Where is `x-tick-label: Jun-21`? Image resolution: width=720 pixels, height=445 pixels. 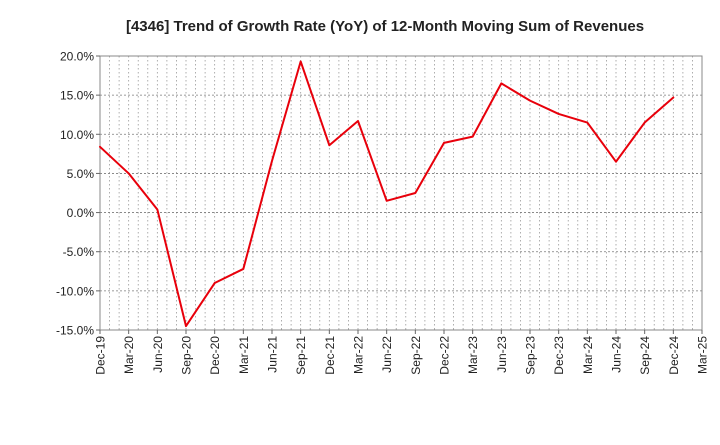
x-tick-label: Jun-21 is located at coordinates (273, 354).